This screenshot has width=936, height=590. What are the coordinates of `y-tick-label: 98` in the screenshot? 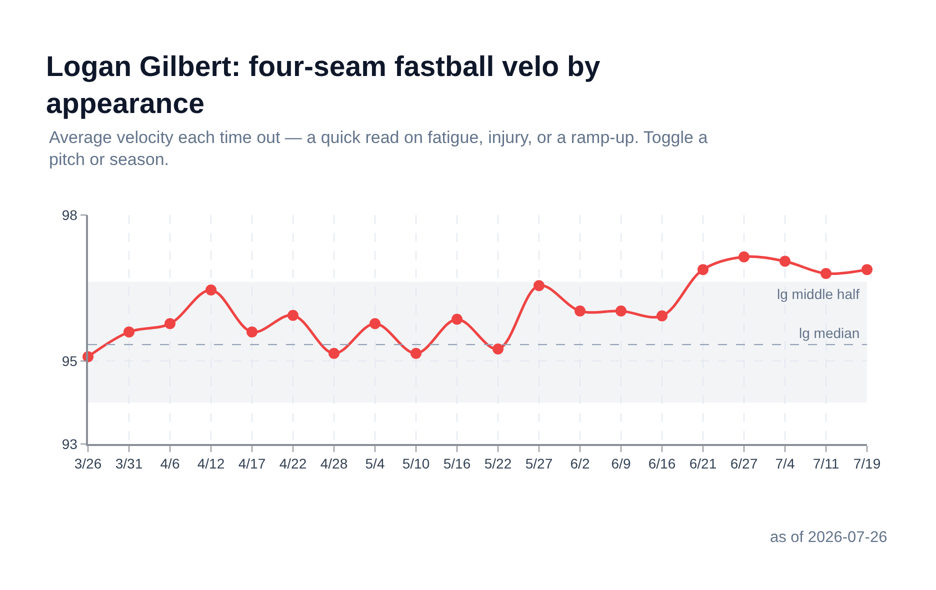 It's located at (70, 214).